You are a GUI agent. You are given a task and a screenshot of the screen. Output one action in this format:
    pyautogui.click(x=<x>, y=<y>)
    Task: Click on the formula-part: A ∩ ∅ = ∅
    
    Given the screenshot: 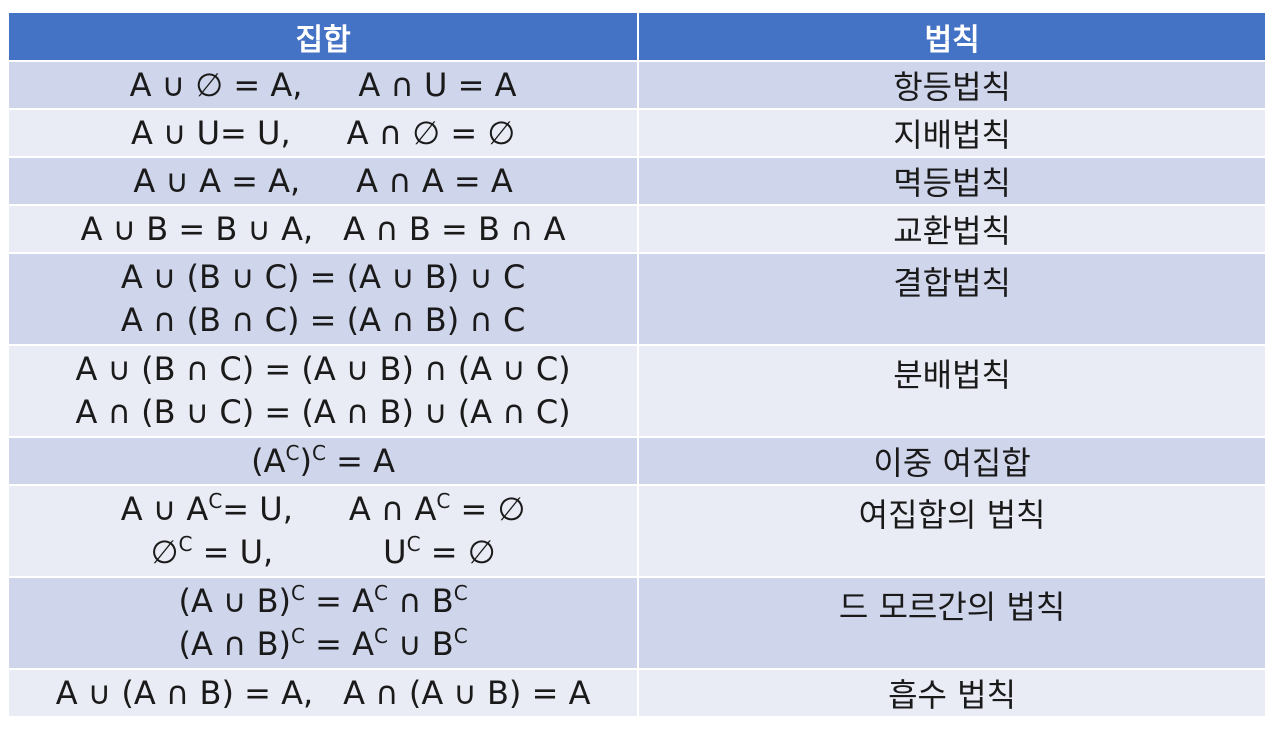 What is the action you would take?
    pyautogui.click(x=431, y=132)
    